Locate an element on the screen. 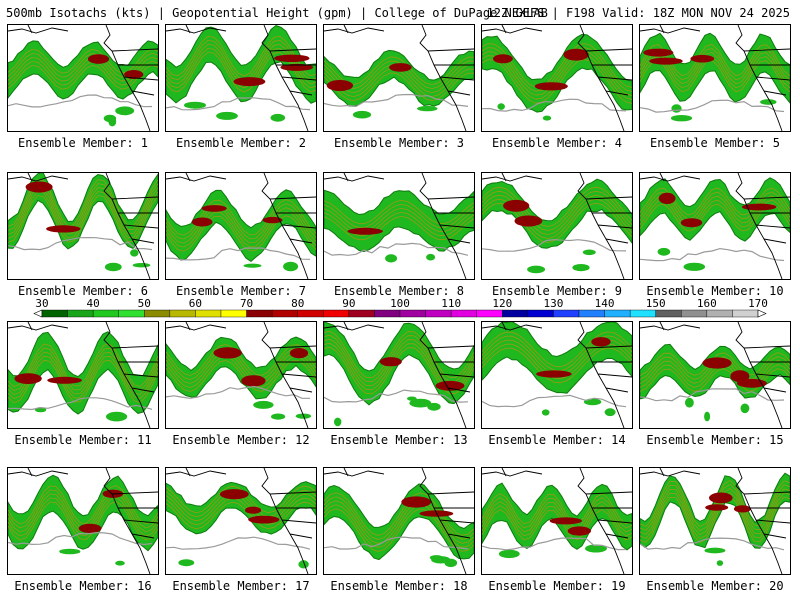  ensemble-member-label: Ensemble Member: 11 is located at coordinates (83, 440).